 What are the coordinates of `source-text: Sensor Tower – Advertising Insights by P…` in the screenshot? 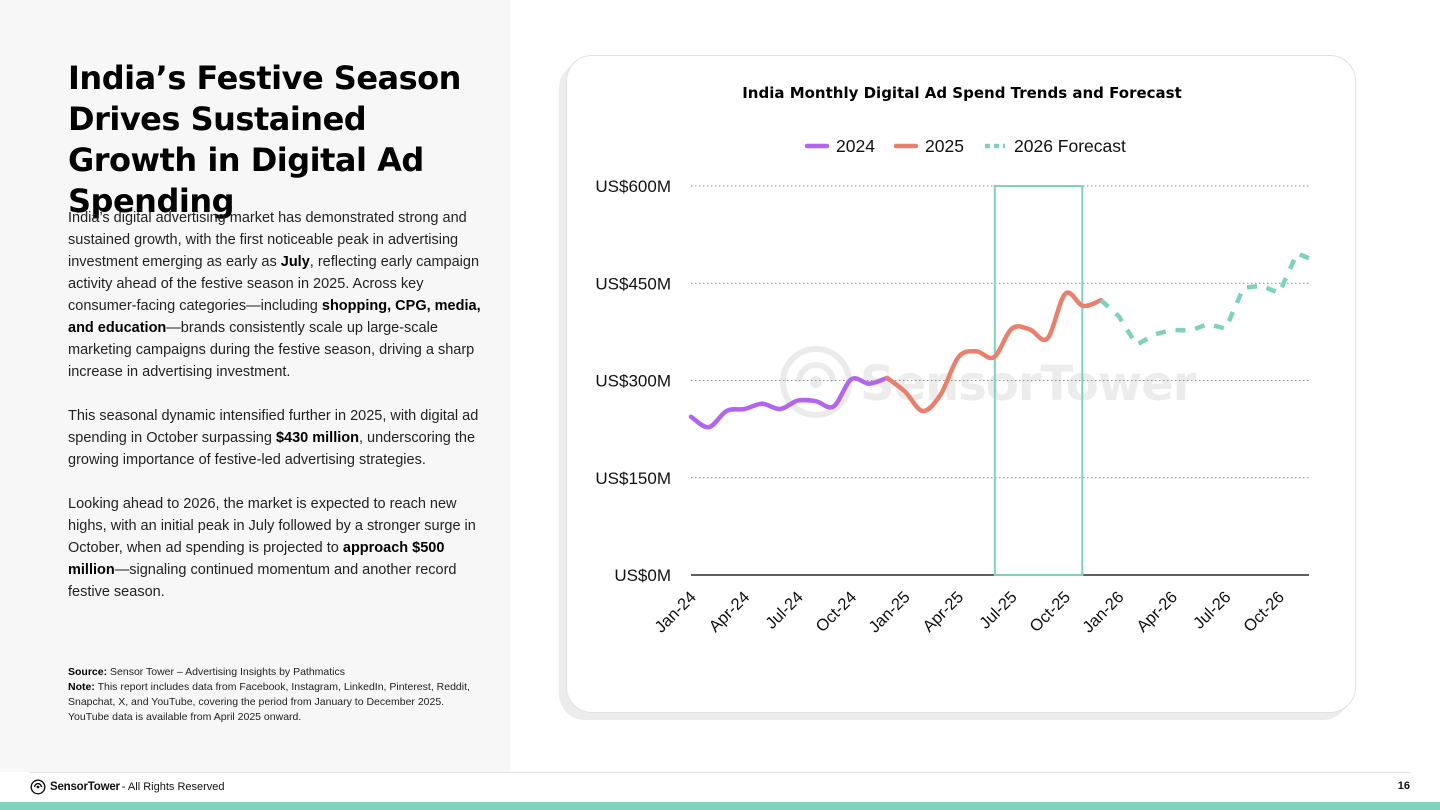 It's located at (226, 672).